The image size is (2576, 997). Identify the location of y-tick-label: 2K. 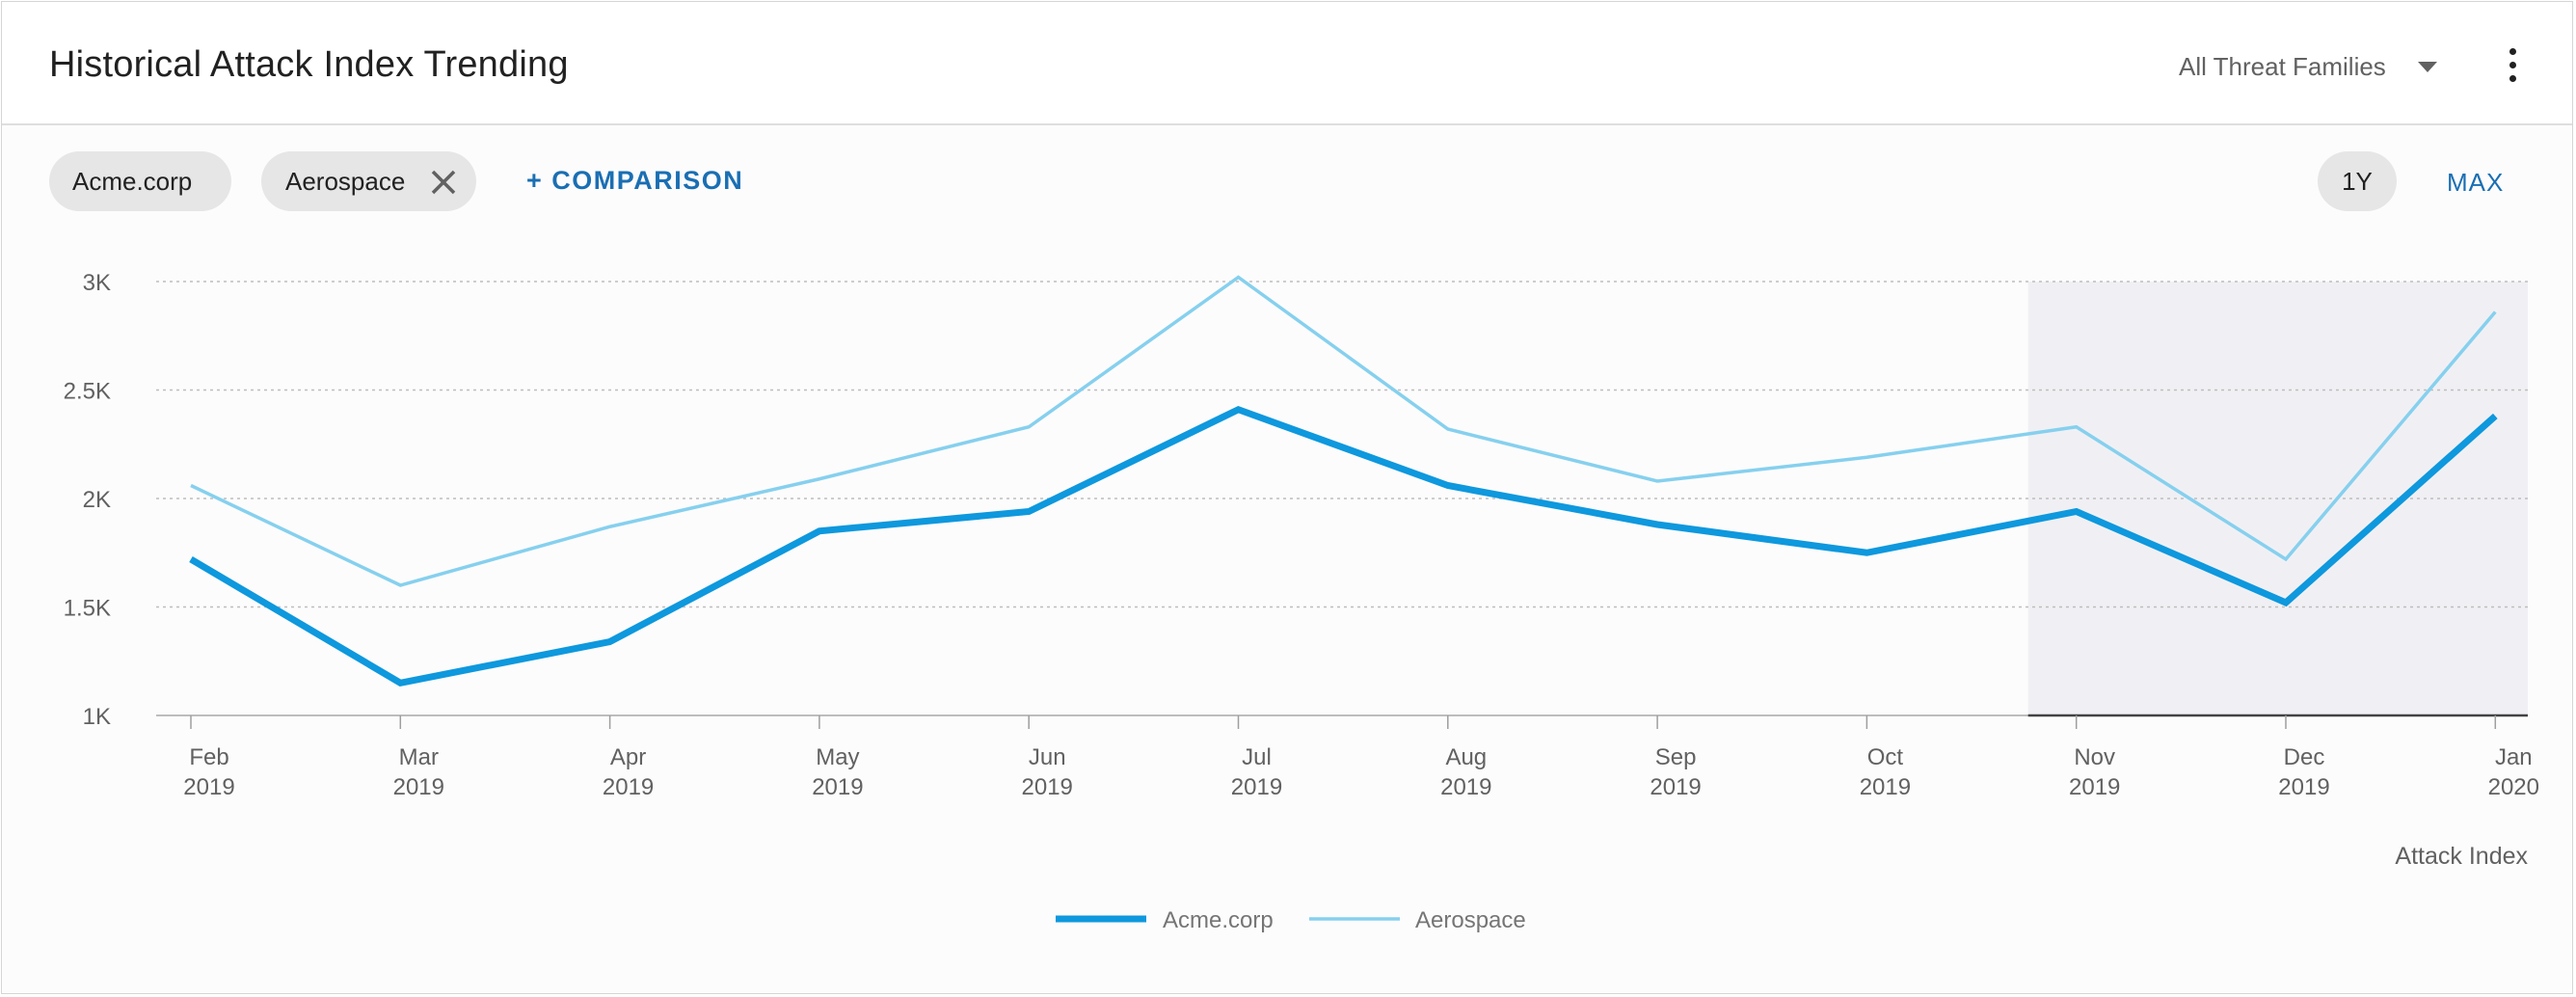
(97, 500).